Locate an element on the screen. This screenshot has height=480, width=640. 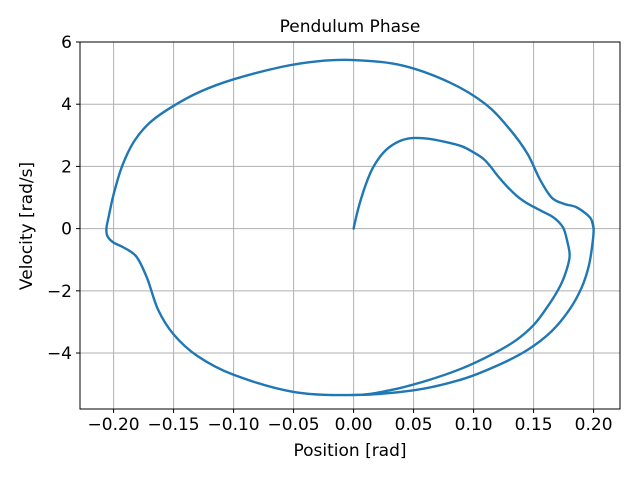
chart-title: Pendulum Phase is located at coordinates (350, 27).